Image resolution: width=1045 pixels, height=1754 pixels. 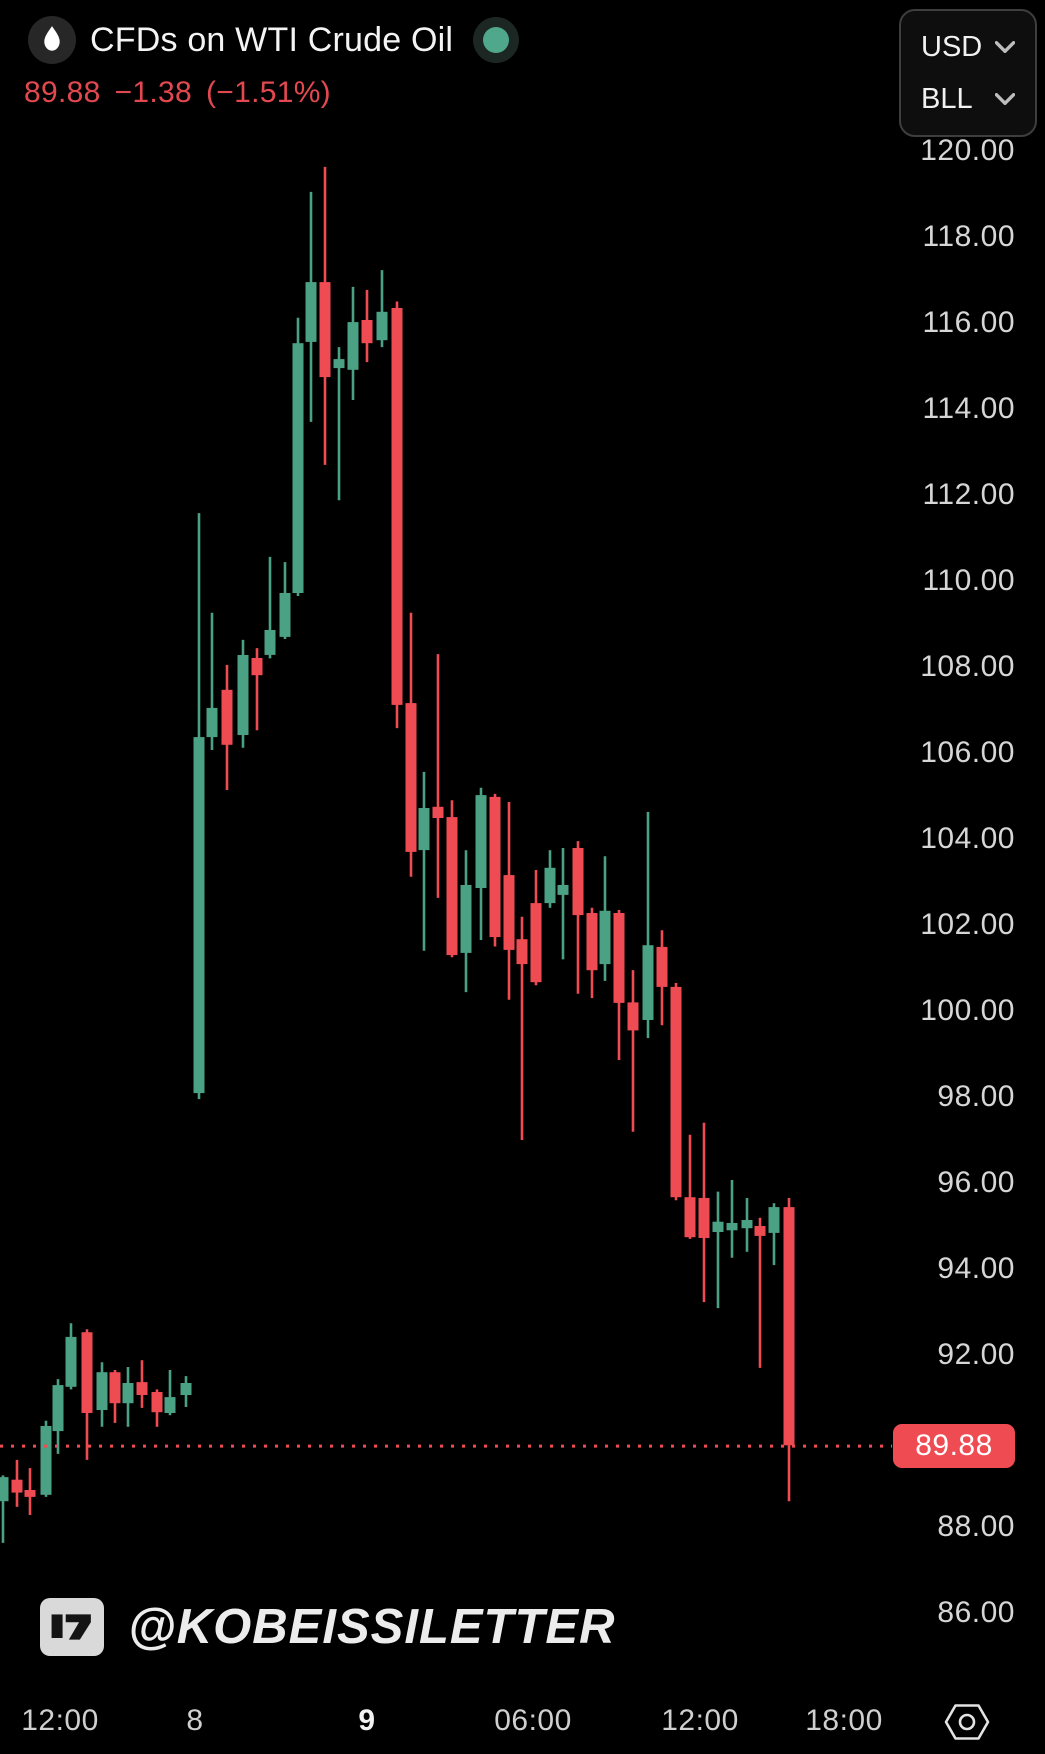 What do you see at coordinates (844, 1720) in the screenshot?
I see `time-axis-label: 18:00` at bounding box center [844, 1720].